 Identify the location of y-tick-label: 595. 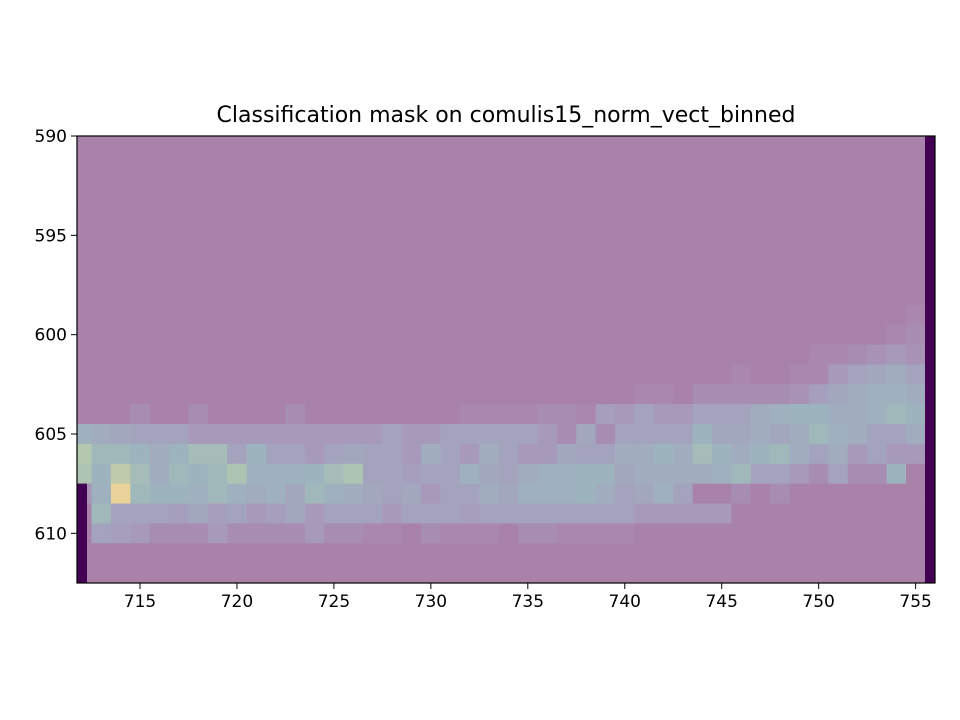
(51, 236).